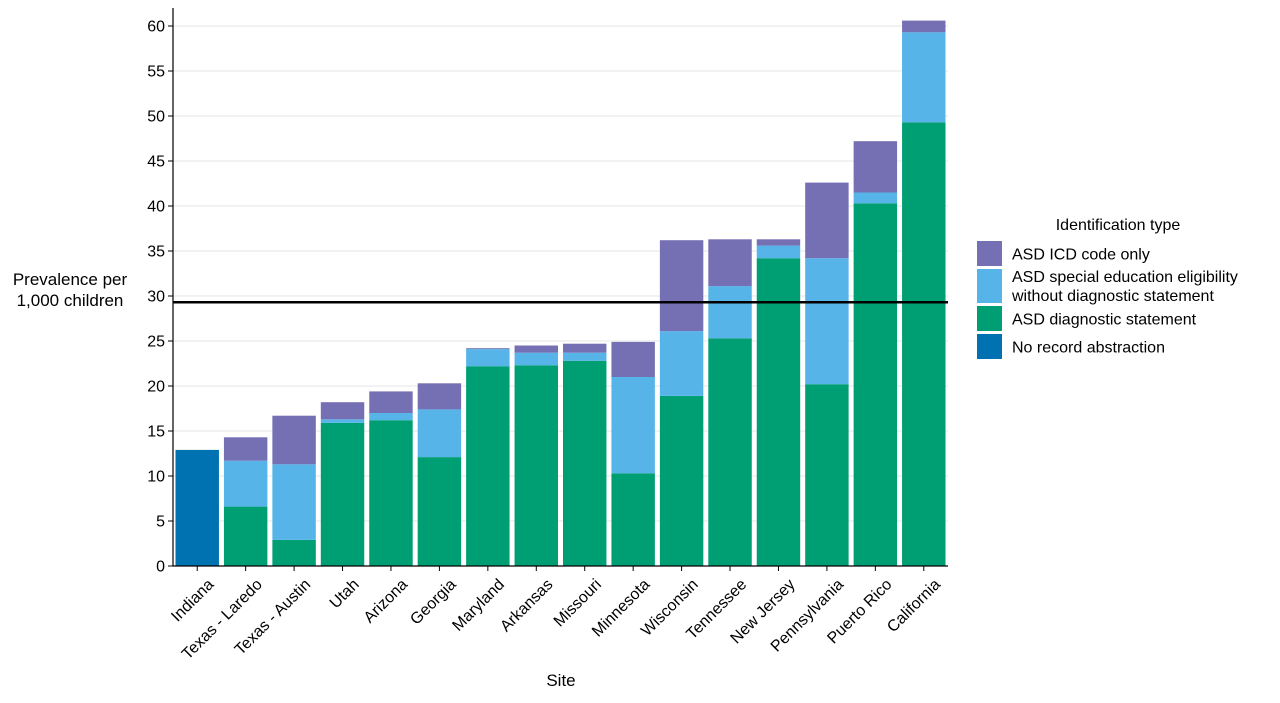 Image resolution: width=1280 pixels, height=703 pixels. Describe the element at coordinates (70, 300) in the screenshot. I see `y-axis-title-line-2: 1,000 children` at that location.